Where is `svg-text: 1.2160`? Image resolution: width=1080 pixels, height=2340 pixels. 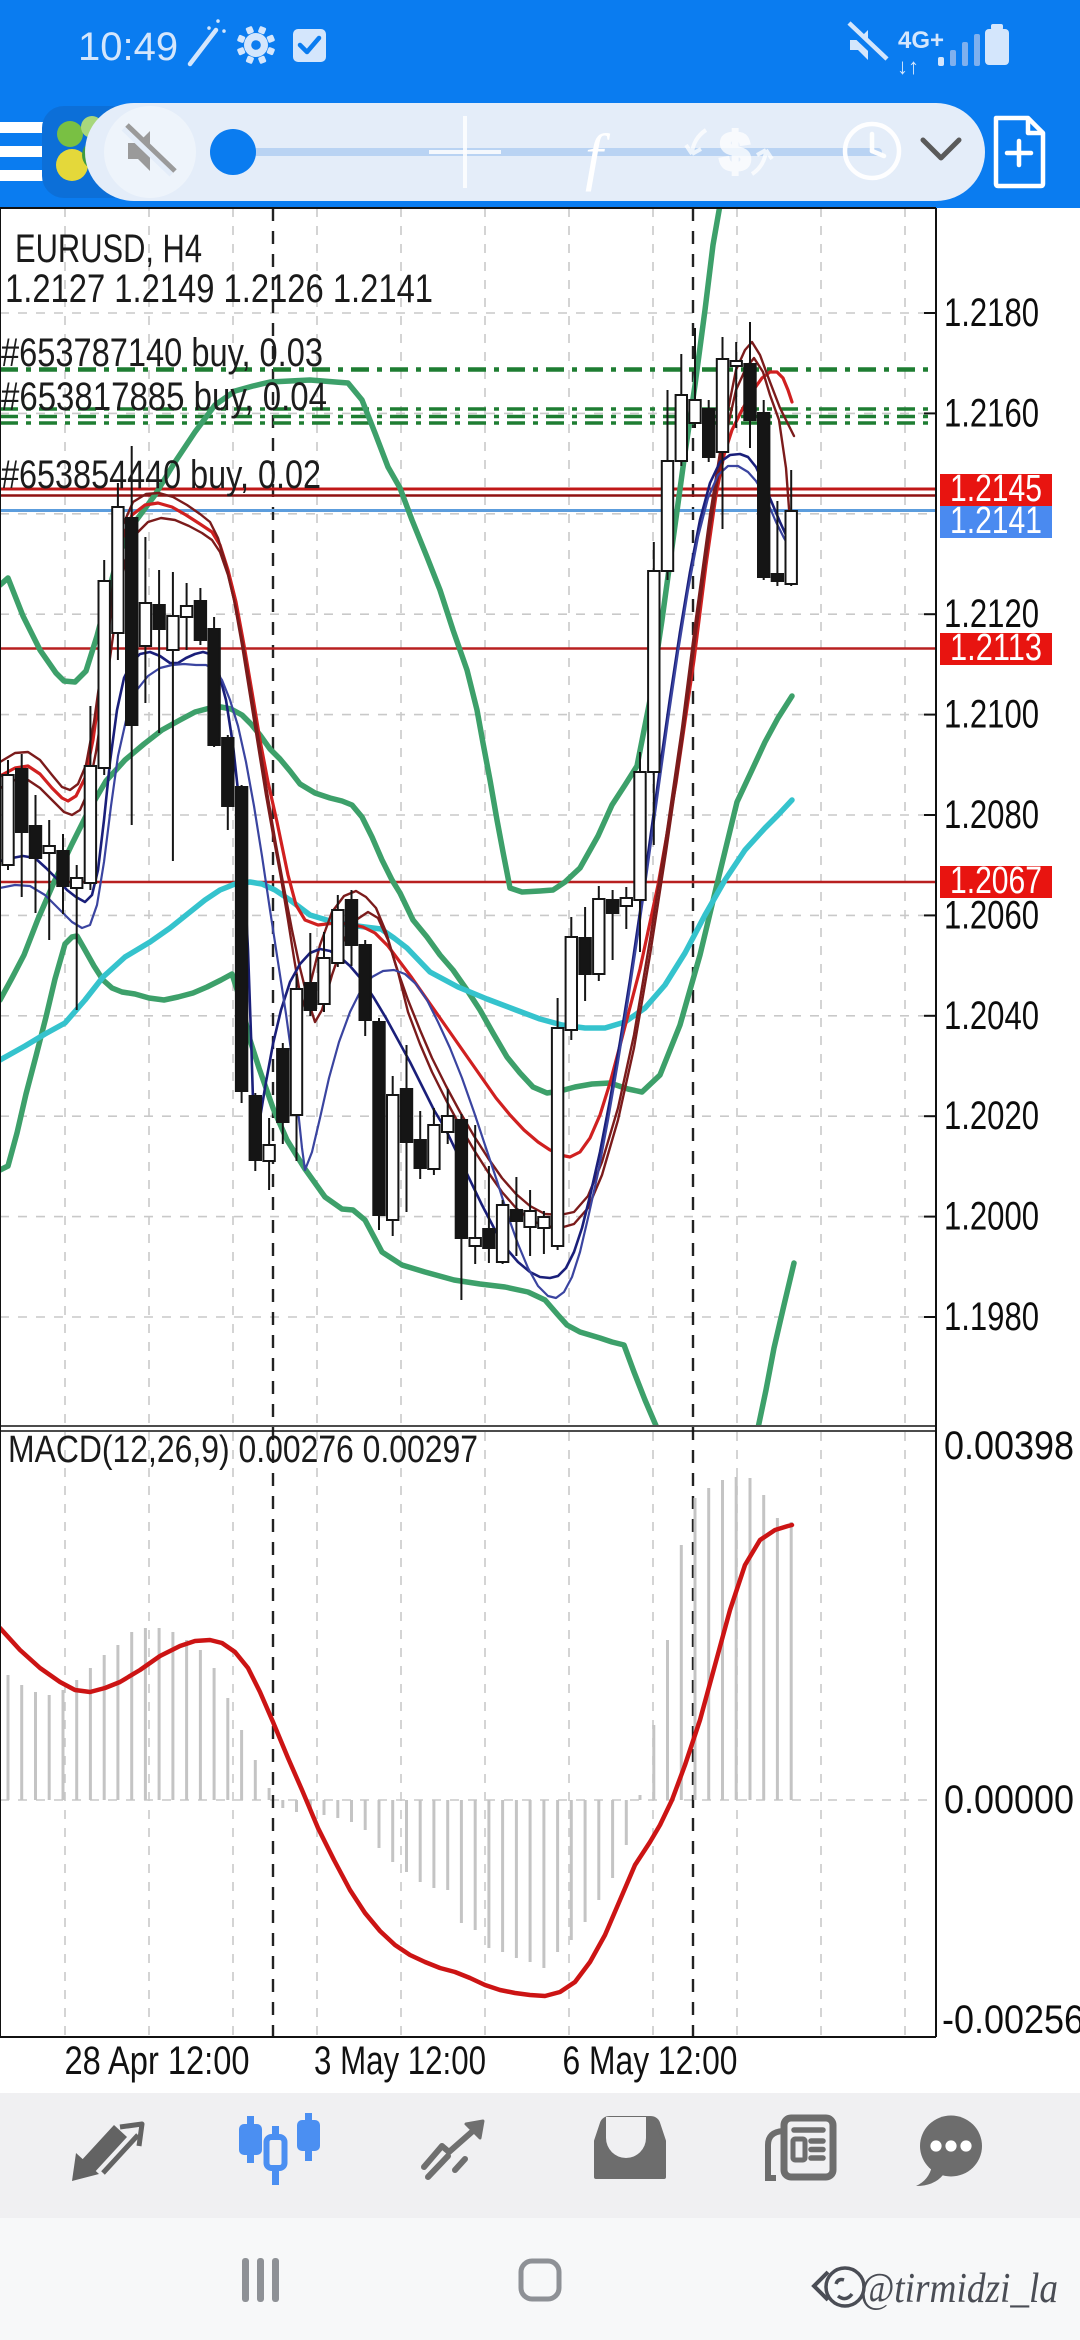
svg-text: 1.2160 is located at coordinates (991, 413).